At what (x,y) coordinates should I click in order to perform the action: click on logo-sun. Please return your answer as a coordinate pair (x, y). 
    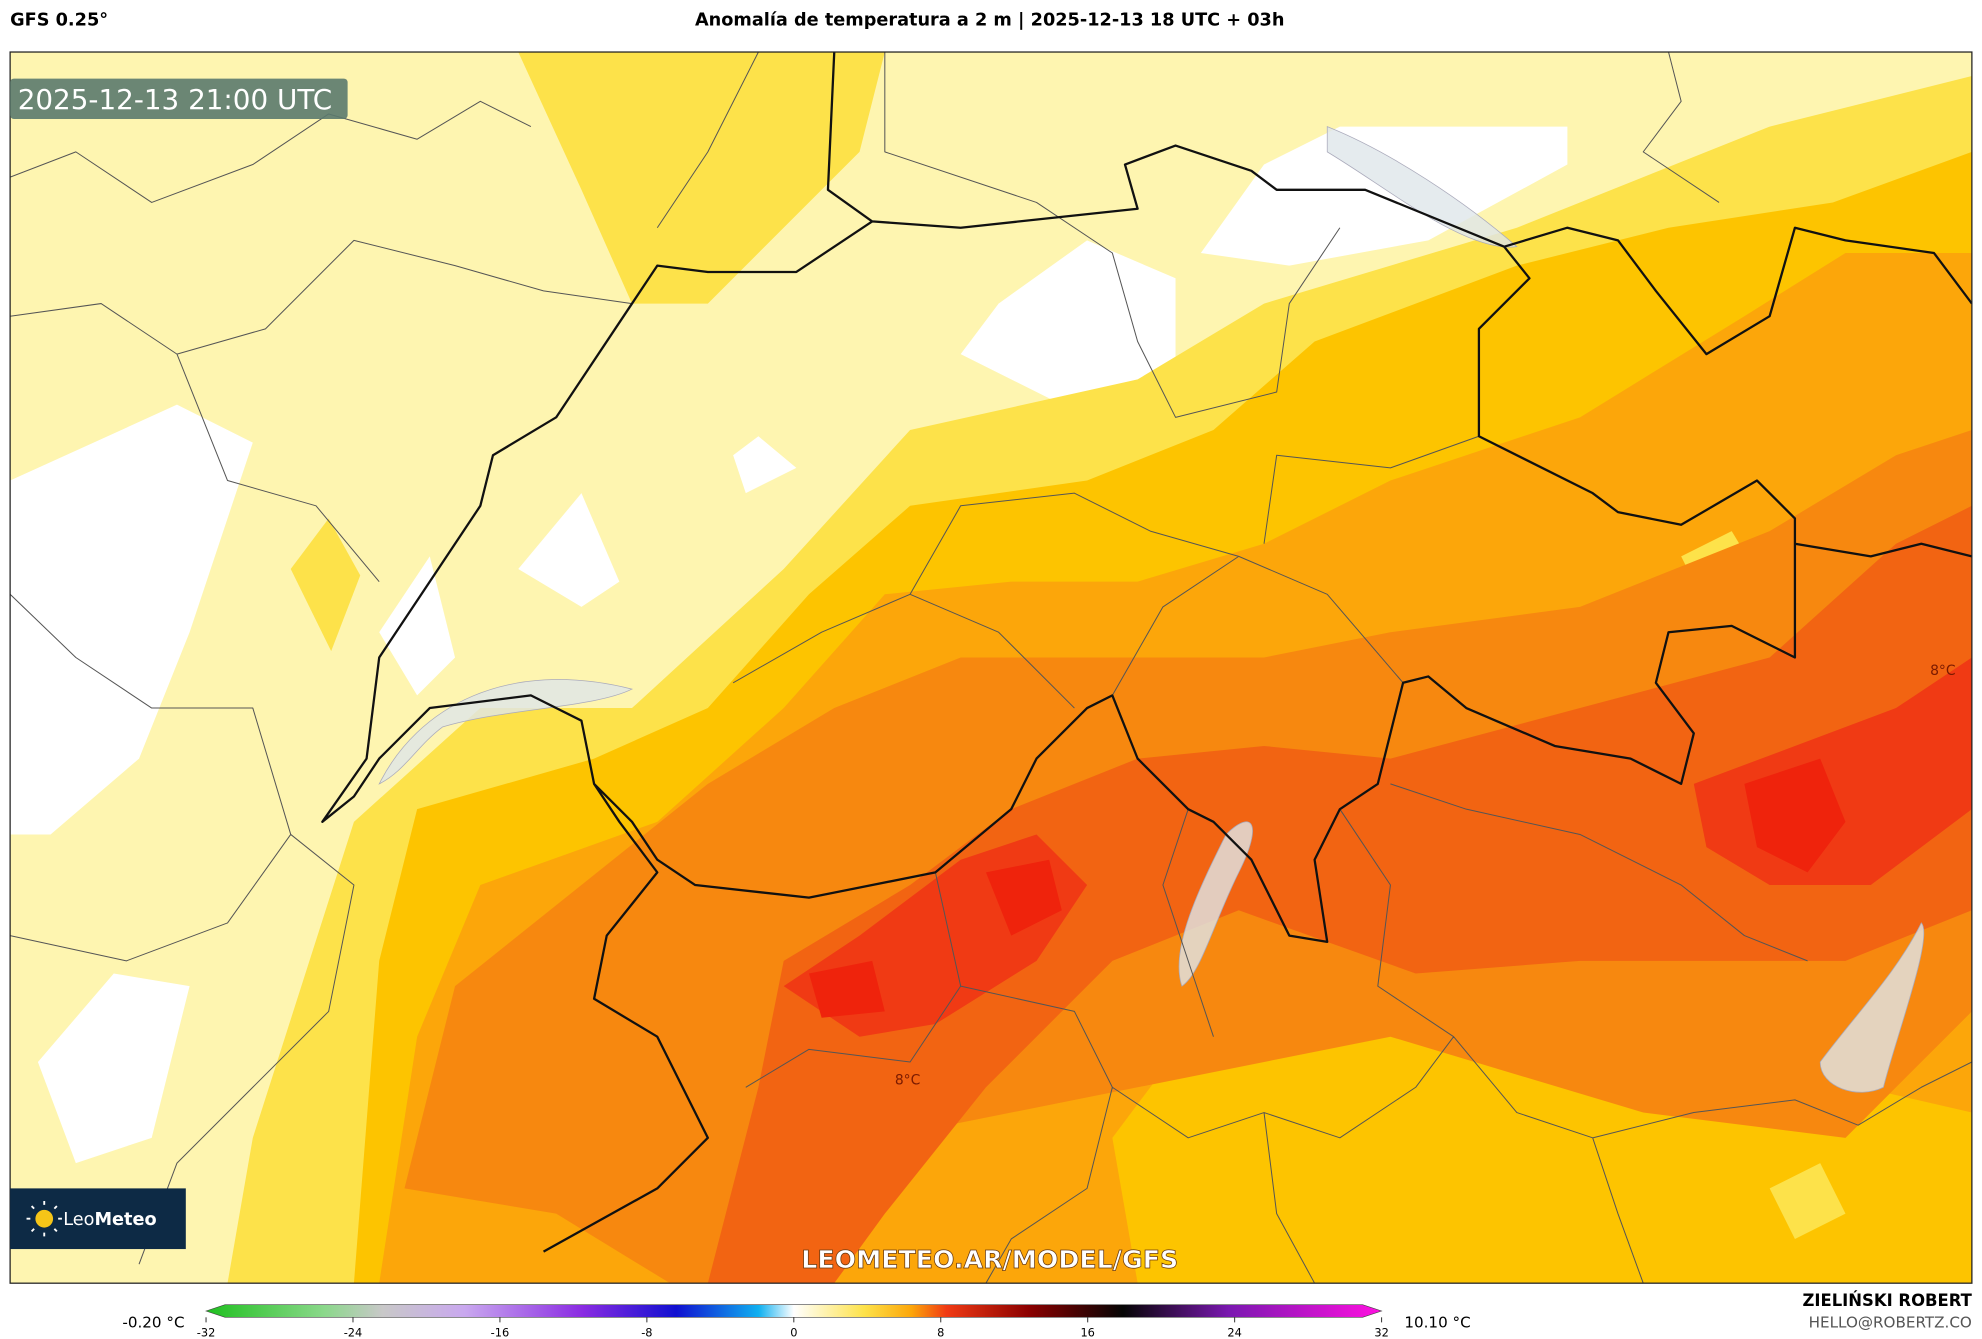
    Looking at the image, I should click on (44, 1219).